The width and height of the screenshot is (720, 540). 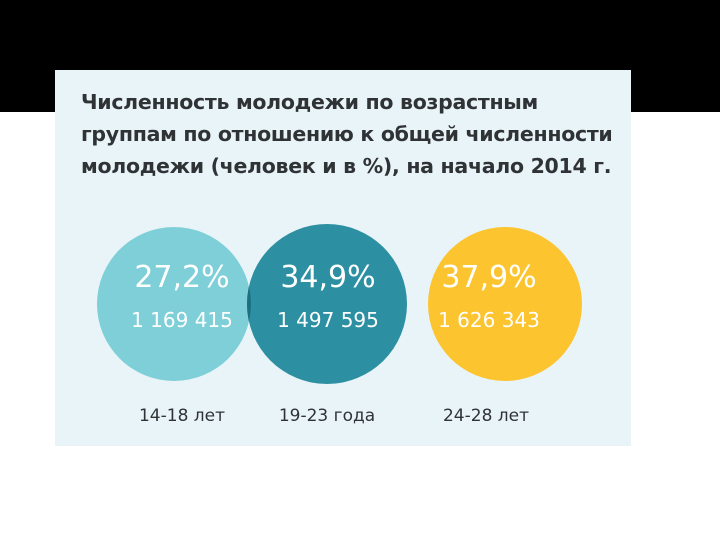 I want to click on percent-label-19-23: 34,9%, so click(x=327, y=277).